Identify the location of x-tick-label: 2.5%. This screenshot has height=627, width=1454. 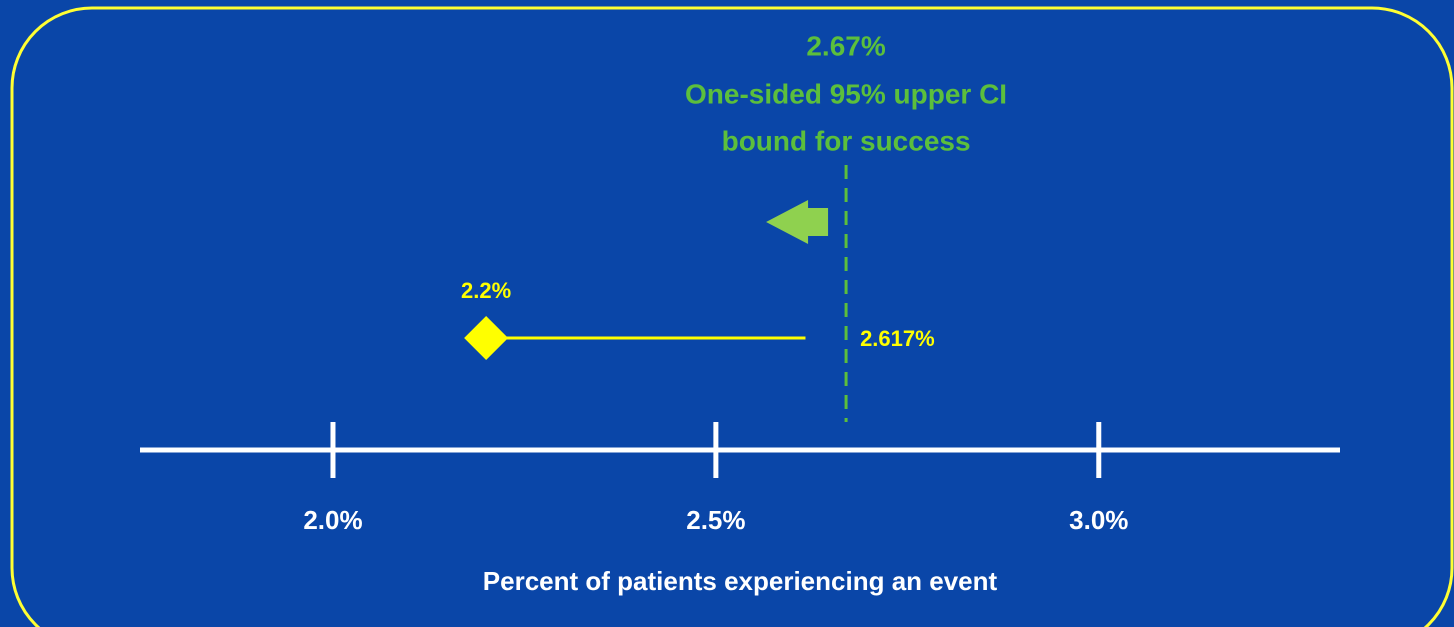
(715, 520).